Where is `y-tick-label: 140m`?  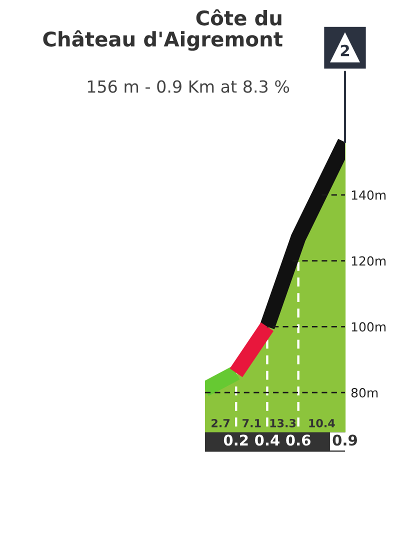 y-tick-label: 140m is located at coordinates (369, 195).